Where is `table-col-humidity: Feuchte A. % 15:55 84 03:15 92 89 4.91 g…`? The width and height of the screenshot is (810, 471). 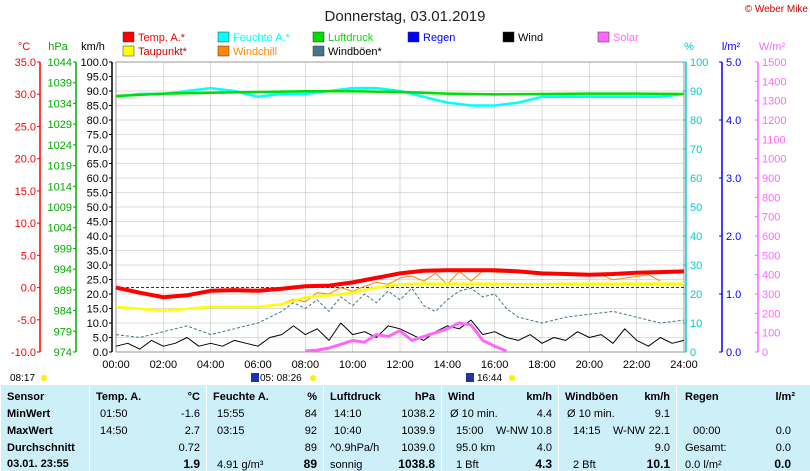 table-col-humidity: Feuchte A. % 15:55 84 03:15 92 89 4.91 g… is located at coordinates (264, 428).